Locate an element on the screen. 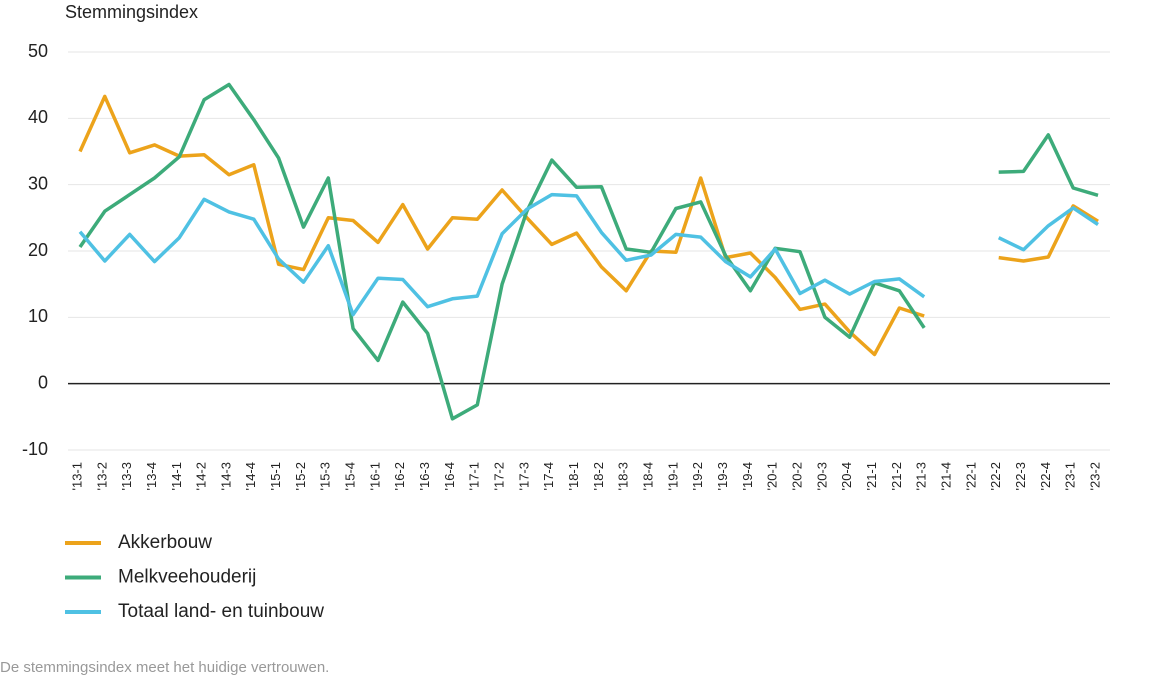  y-tick-label: 30 is located at coordinates (38, 183).